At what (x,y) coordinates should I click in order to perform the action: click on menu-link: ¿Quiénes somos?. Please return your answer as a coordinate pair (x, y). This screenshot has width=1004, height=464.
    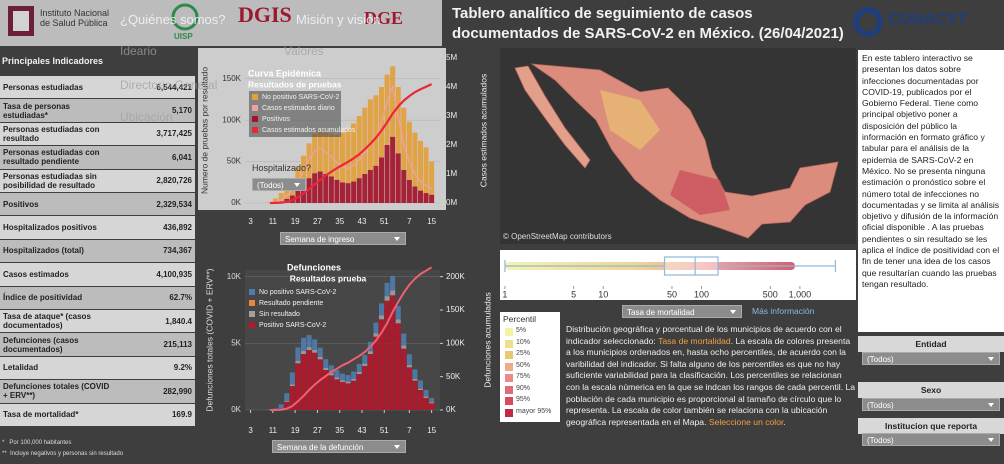
    Looking at the image, I should click on (173, 19).